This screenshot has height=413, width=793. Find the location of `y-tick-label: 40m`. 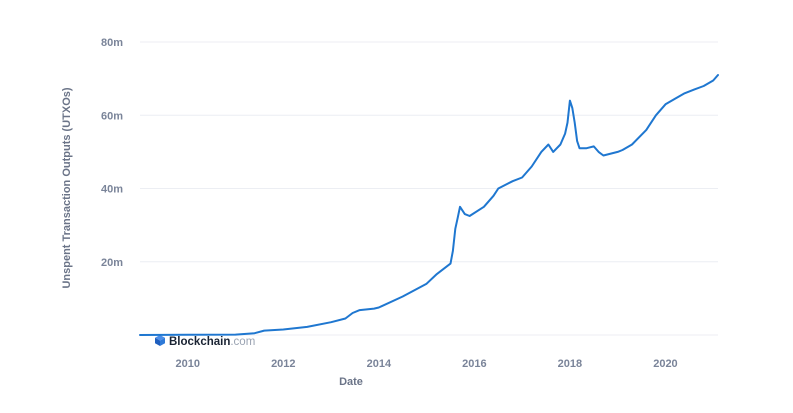

y-tick-label: 40m is located at coordinates (112, 190).